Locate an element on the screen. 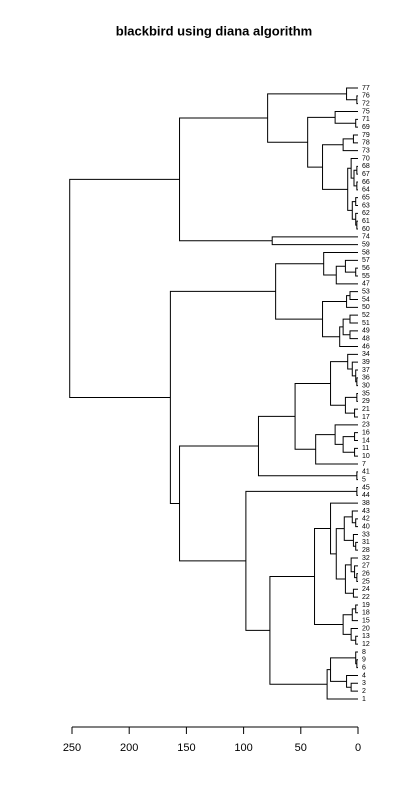 Image resolution: width=400 pixels, height=800 pixels. leaf-label: 19 is located at coordinates (366, 605).